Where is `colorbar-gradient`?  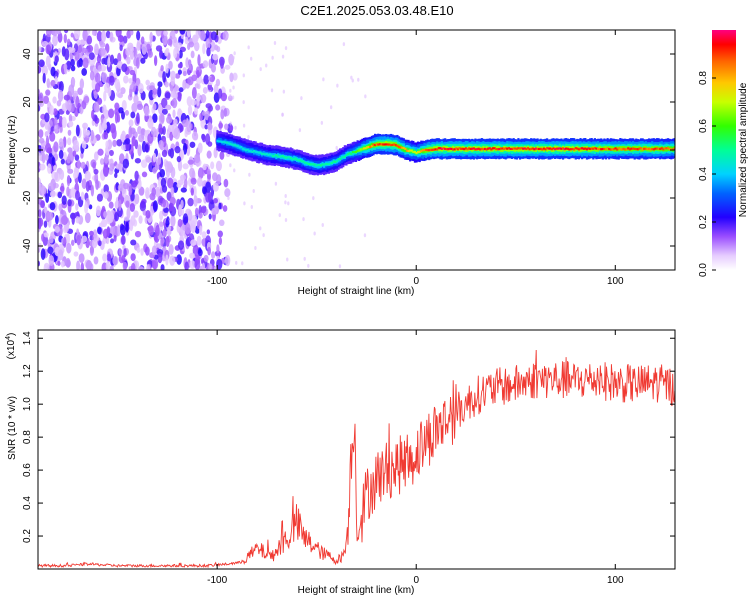
colorbar-gradient is located at coordinates (724, 150).